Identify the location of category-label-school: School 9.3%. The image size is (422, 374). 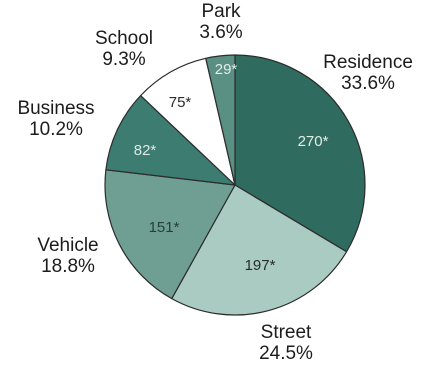
(124, 49).